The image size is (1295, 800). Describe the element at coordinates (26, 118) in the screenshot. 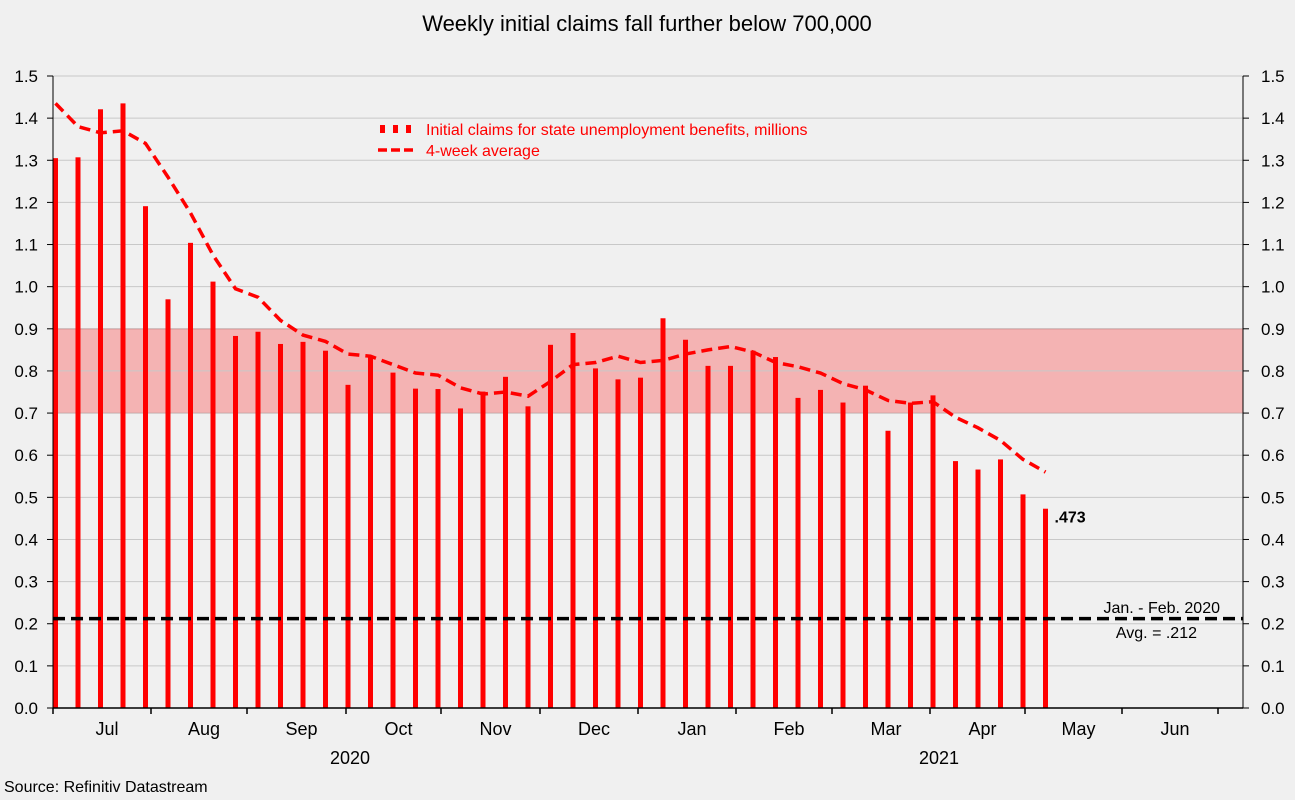

I see `y-tick-label-left: 1.4` at that location.